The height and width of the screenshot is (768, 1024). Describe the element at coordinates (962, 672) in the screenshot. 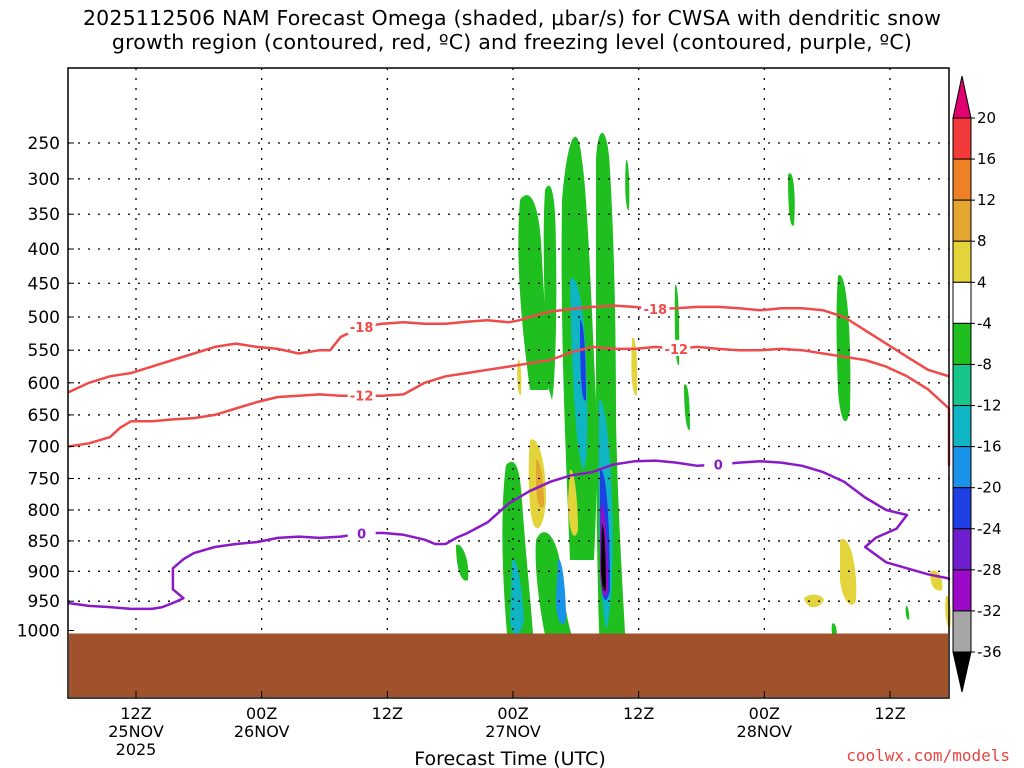

I see `colorbar-bottom-arrow` at that location.